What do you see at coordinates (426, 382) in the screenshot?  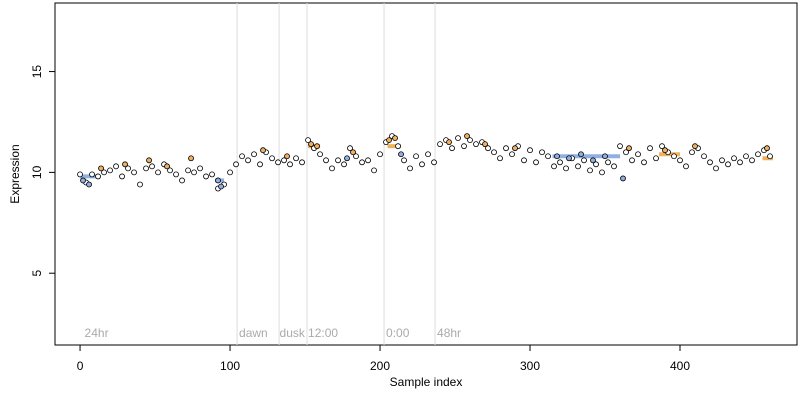 I see `x-axis-label: Sample index` at bounding box center [426, 382].